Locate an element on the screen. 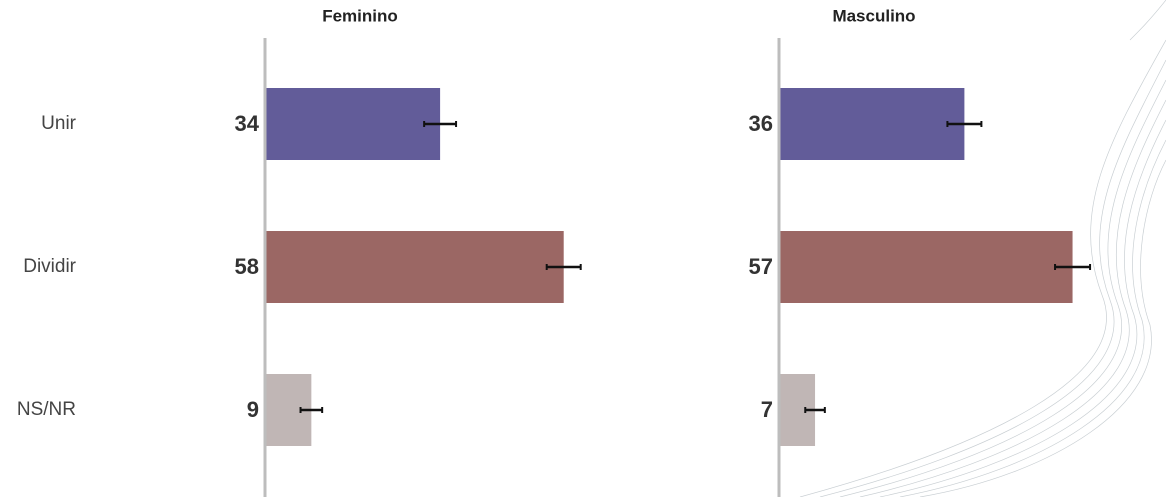  value-label: 9 is located at coordinates (253, 409).